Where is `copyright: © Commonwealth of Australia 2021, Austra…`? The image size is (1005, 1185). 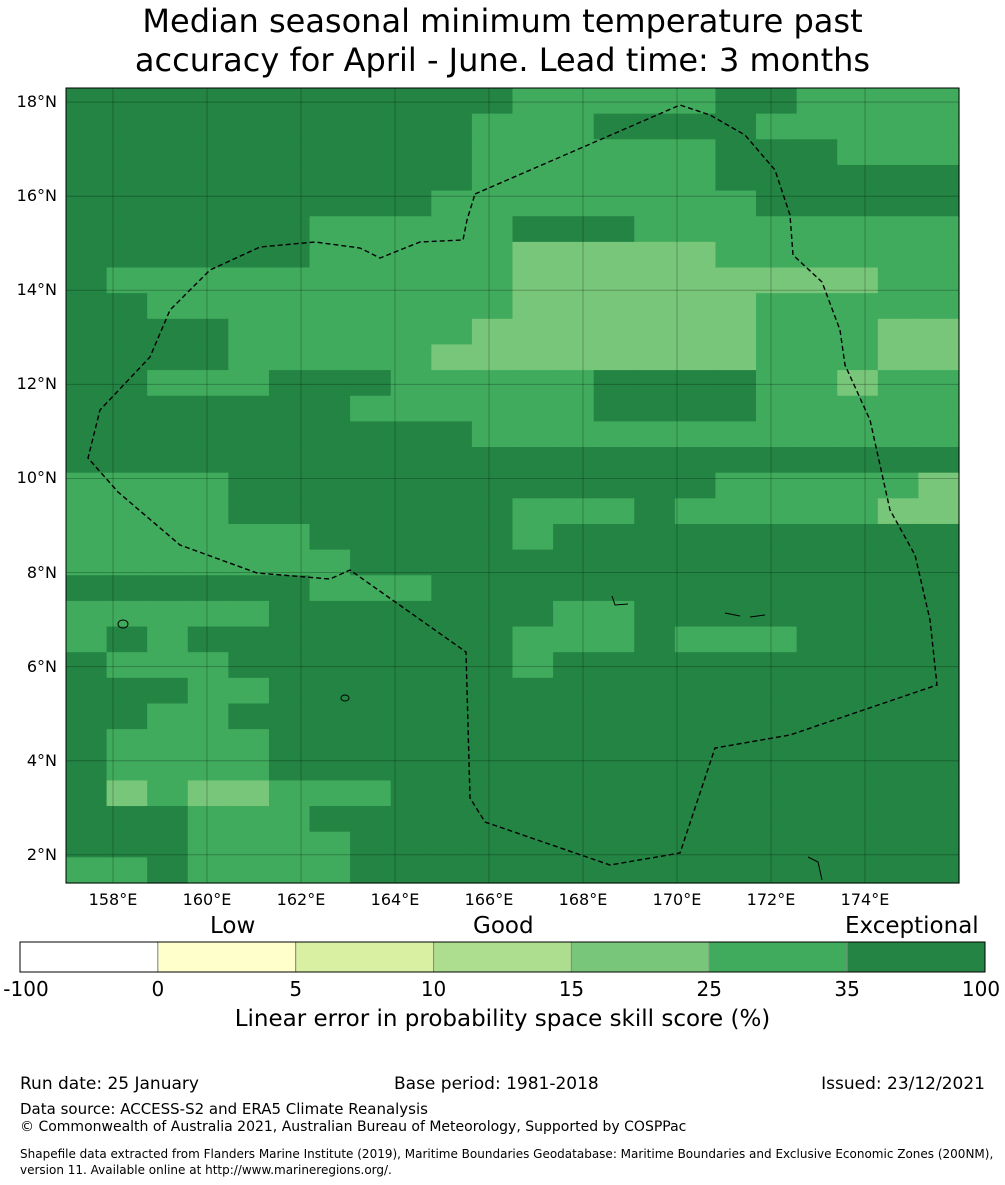 copyright: © Commonwealth of Australia 2021, Austra… is located at coordinates (353, 1127).